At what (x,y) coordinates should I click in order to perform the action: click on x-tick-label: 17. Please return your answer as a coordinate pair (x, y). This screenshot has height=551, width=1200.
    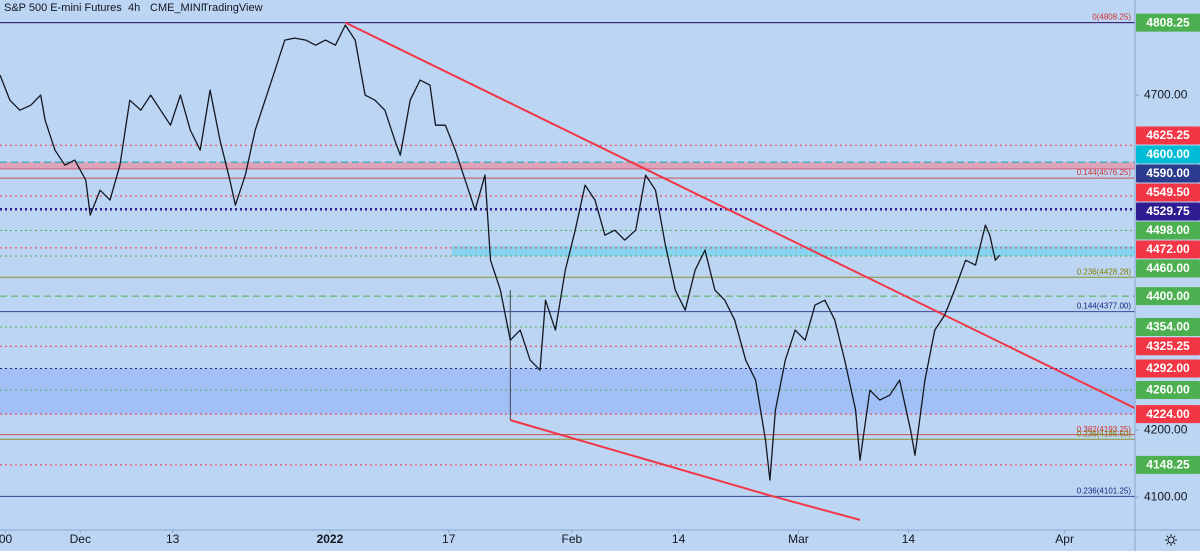
    Looking at the image, I should click on (449, 539).